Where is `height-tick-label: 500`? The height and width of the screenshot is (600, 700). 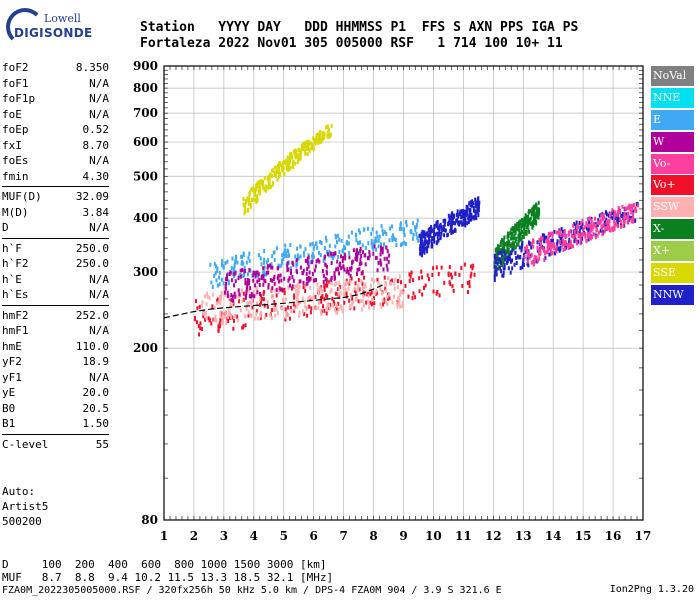
height-tick-label: 500 is located at coordinates (145, 176).